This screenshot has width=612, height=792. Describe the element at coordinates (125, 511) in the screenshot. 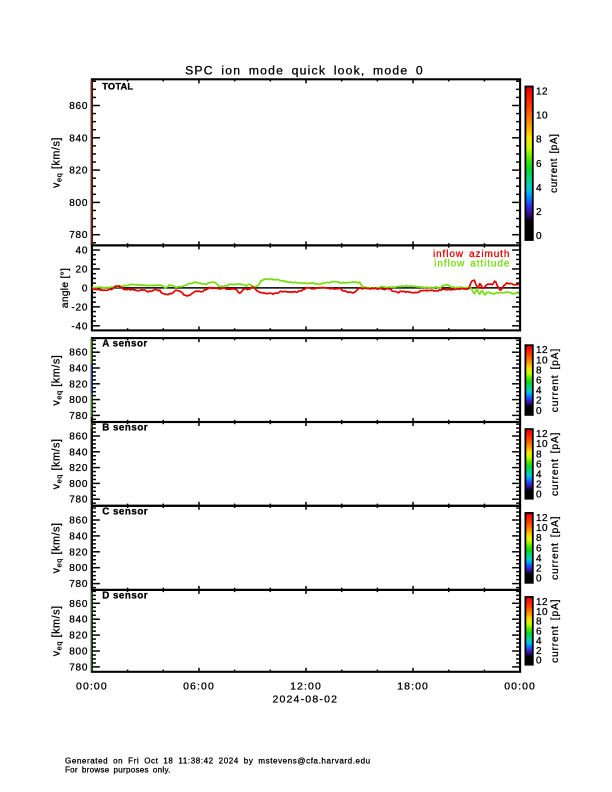

I see `svg-text: C sensor` at that location.